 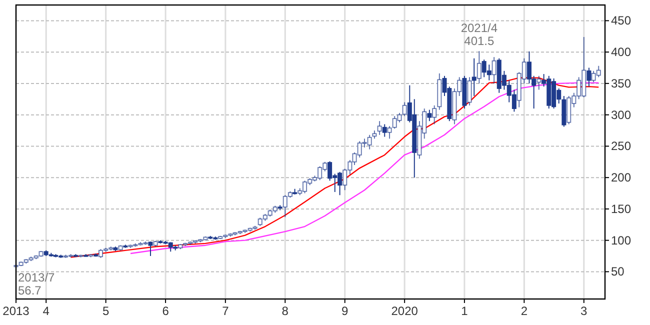 What do you see at coordinates (618, 271) in the screenshot?
I see `y-tick-label: 50` at bounding box center [618, 271].